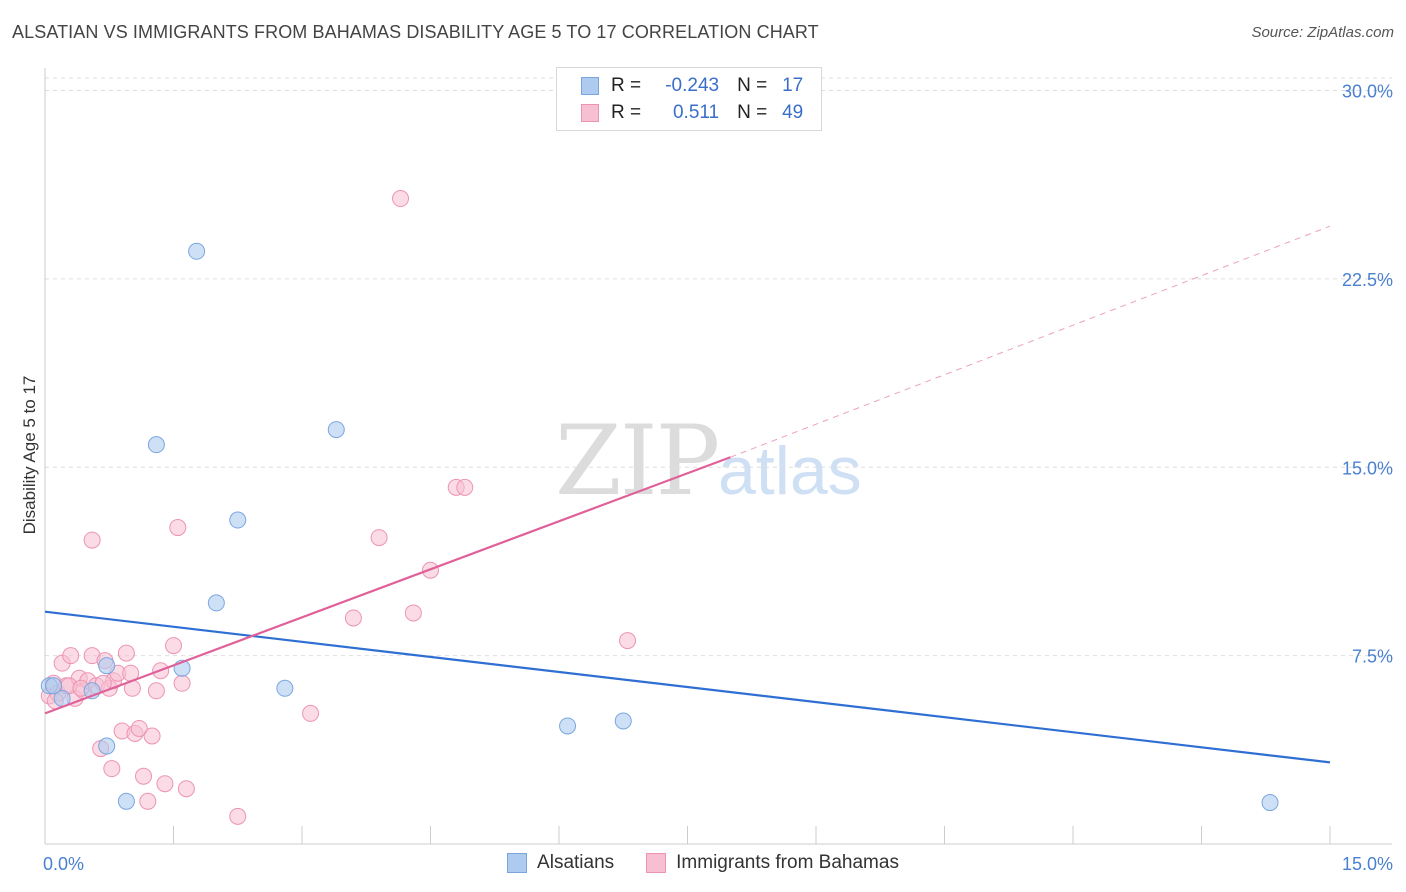 The width and height of the screenshot is (1406, 892). I want to click on source-credit: Source: ZipAtlas.com, so click(1322, 32).